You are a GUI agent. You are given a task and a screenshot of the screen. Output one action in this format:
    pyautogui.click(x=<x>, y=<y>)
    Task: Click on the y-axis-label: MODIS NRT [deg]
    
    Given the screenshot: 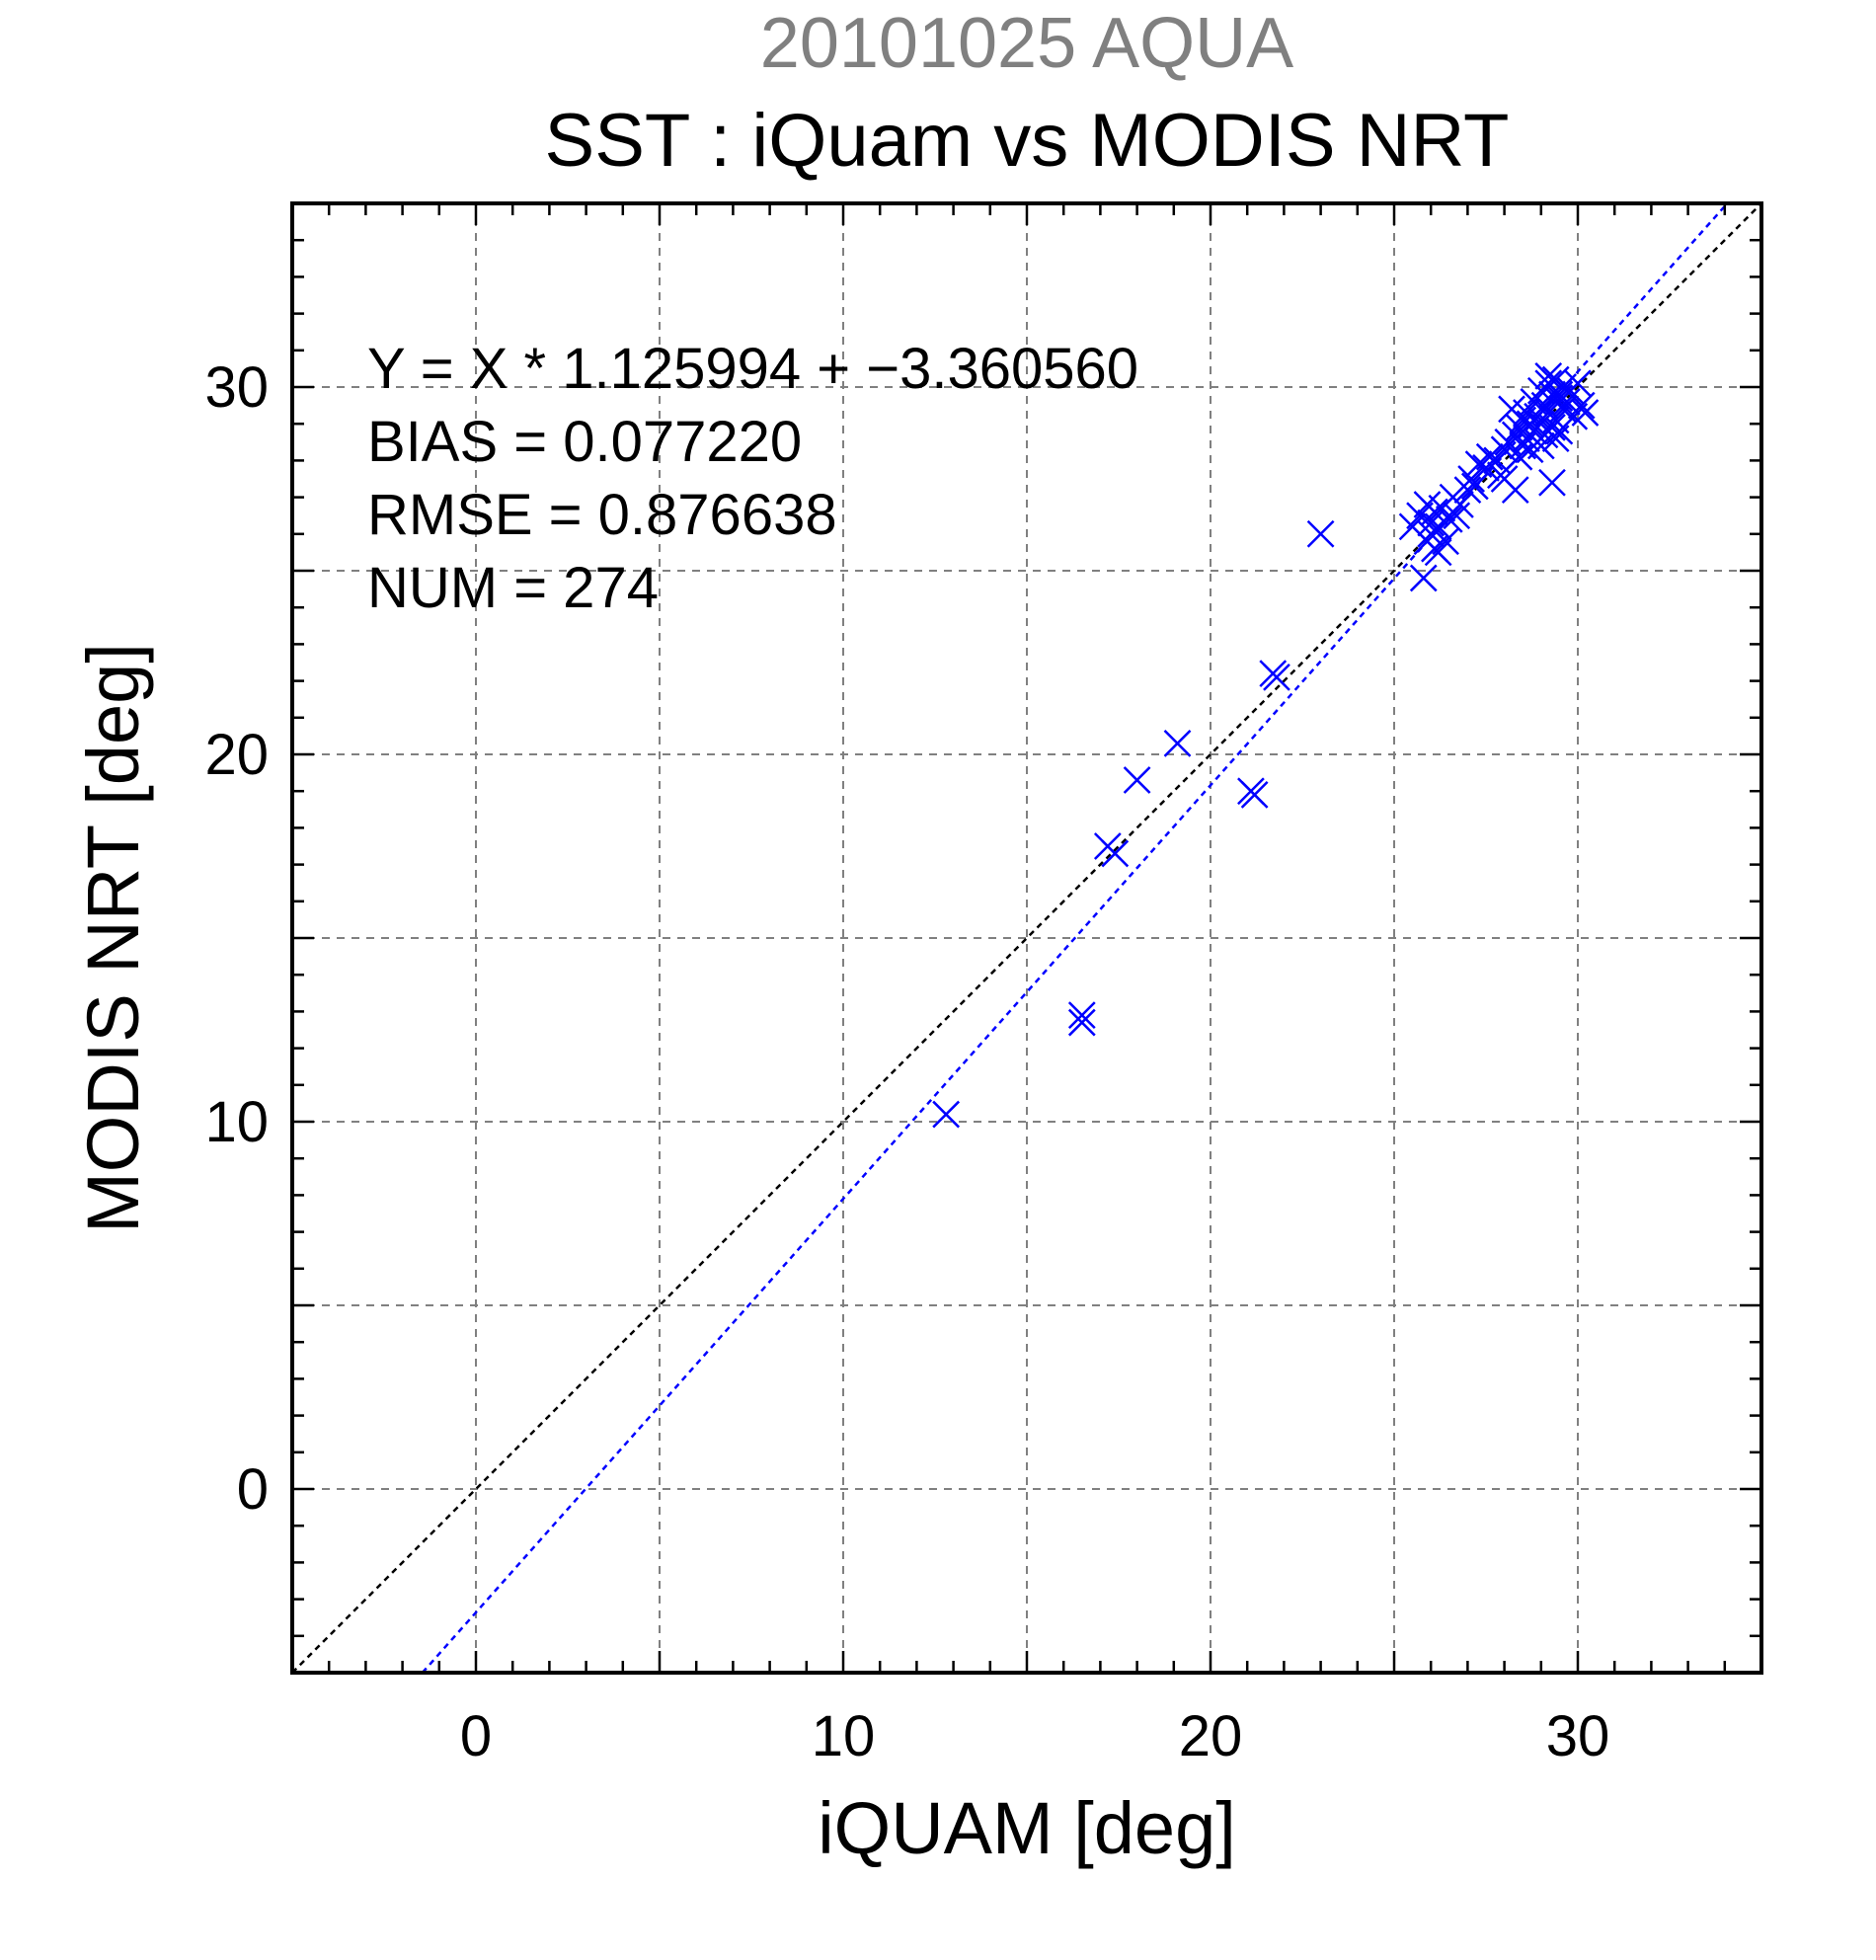 What is the action you would take?
    pyautogui.click(x=113, y=938)
    